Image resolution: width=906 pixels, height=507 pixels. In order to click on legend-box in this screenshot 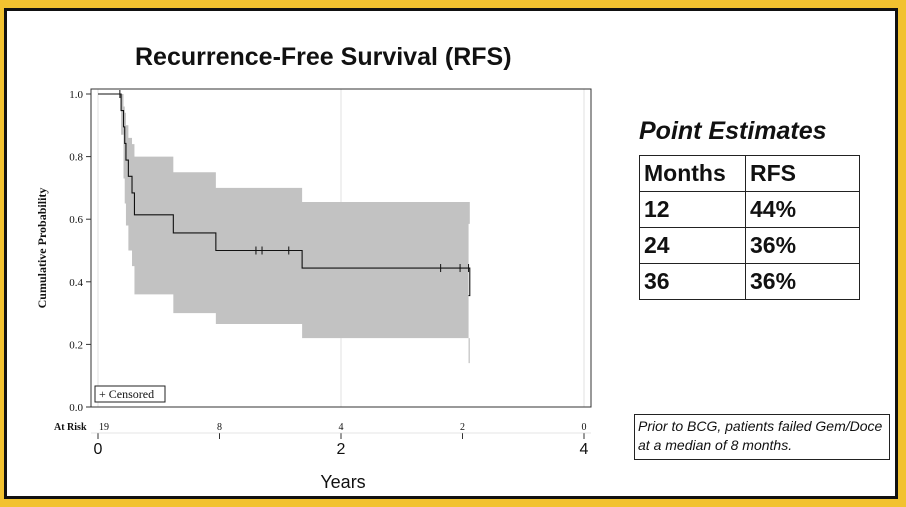, I will do `click(130, 394)`.